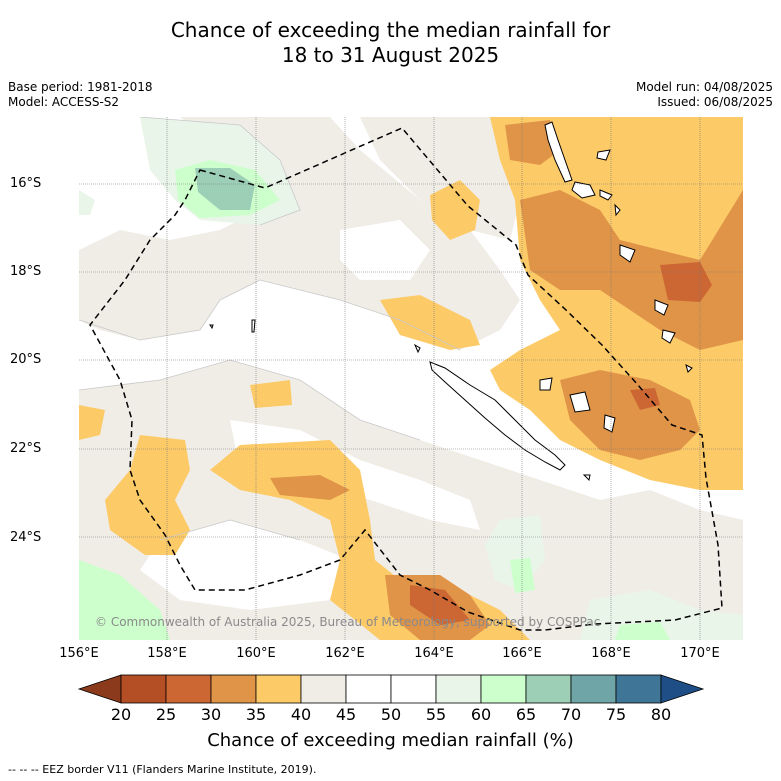  Describe the element at coordinates (166, 714) in the screenshot. I see `colorbar-tick-label: 25` at that location.